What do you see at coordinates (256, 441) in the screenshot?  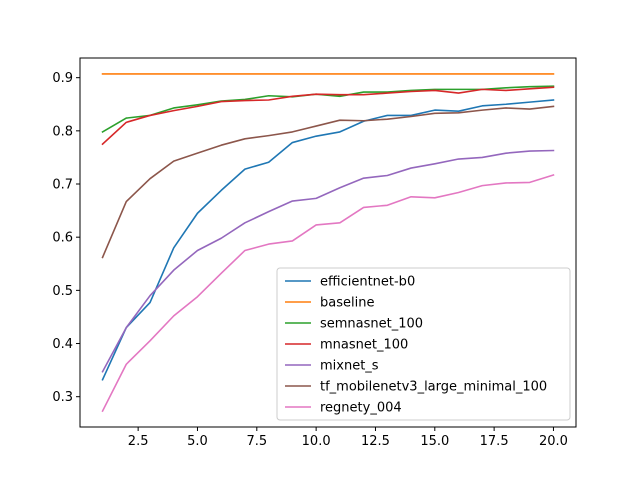 I see `x-tick-label: 7.5` at bounding box center [256, 441].